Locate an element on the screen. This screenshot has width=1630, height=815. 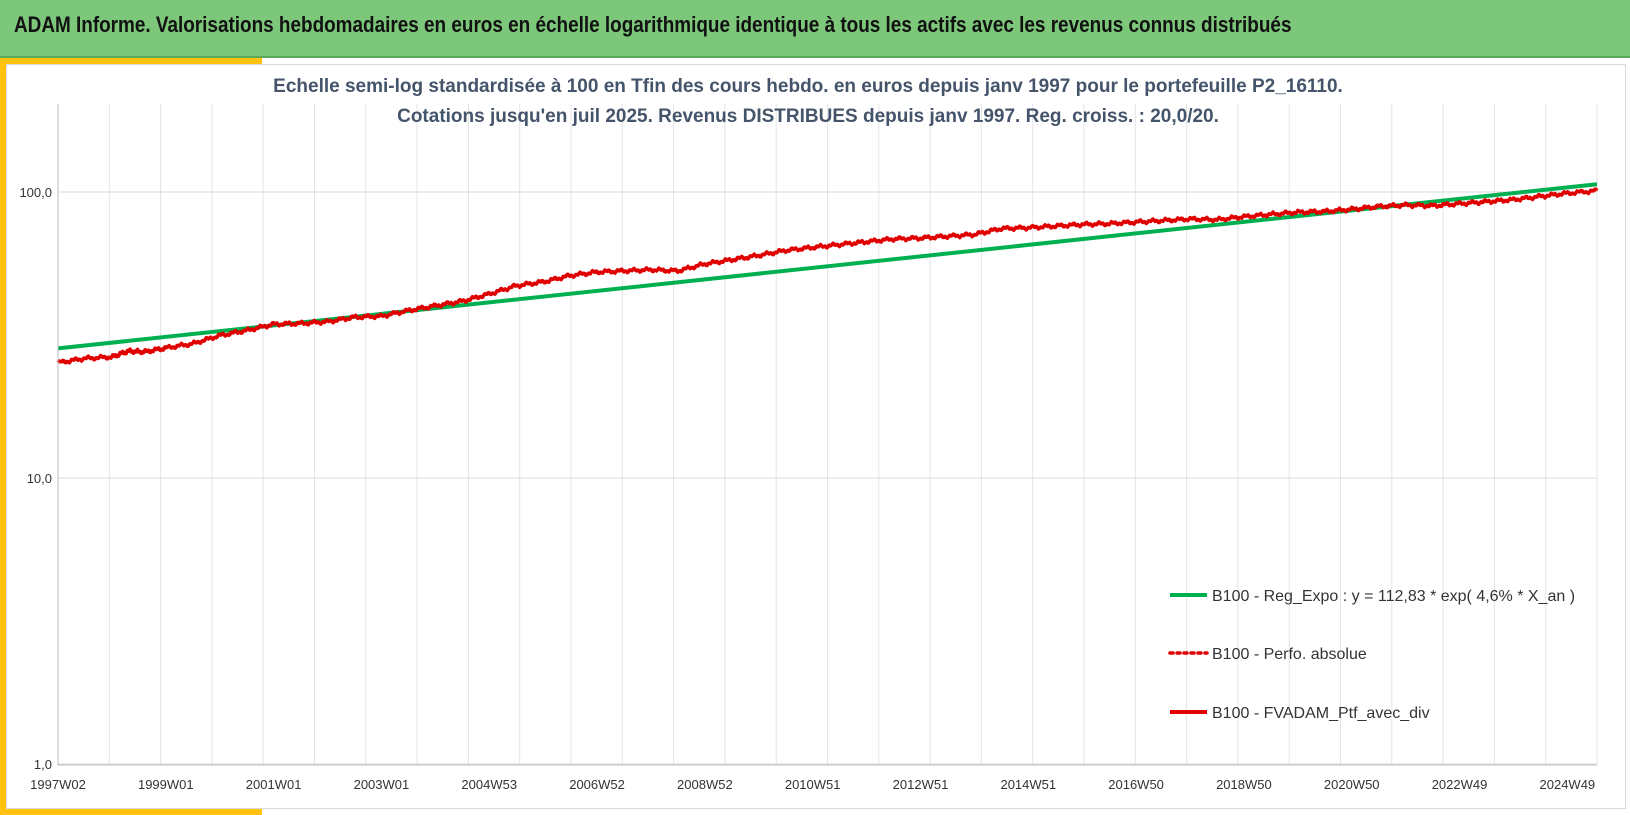
x-tick-label: 2010W51 is located at coordinates (813, 784).